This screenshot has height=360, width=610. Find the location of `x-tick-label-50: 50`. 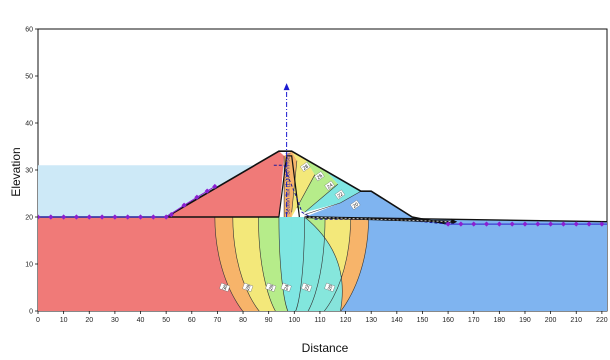

x-tick-label-50: 50 is located at coordinates (166, 320).